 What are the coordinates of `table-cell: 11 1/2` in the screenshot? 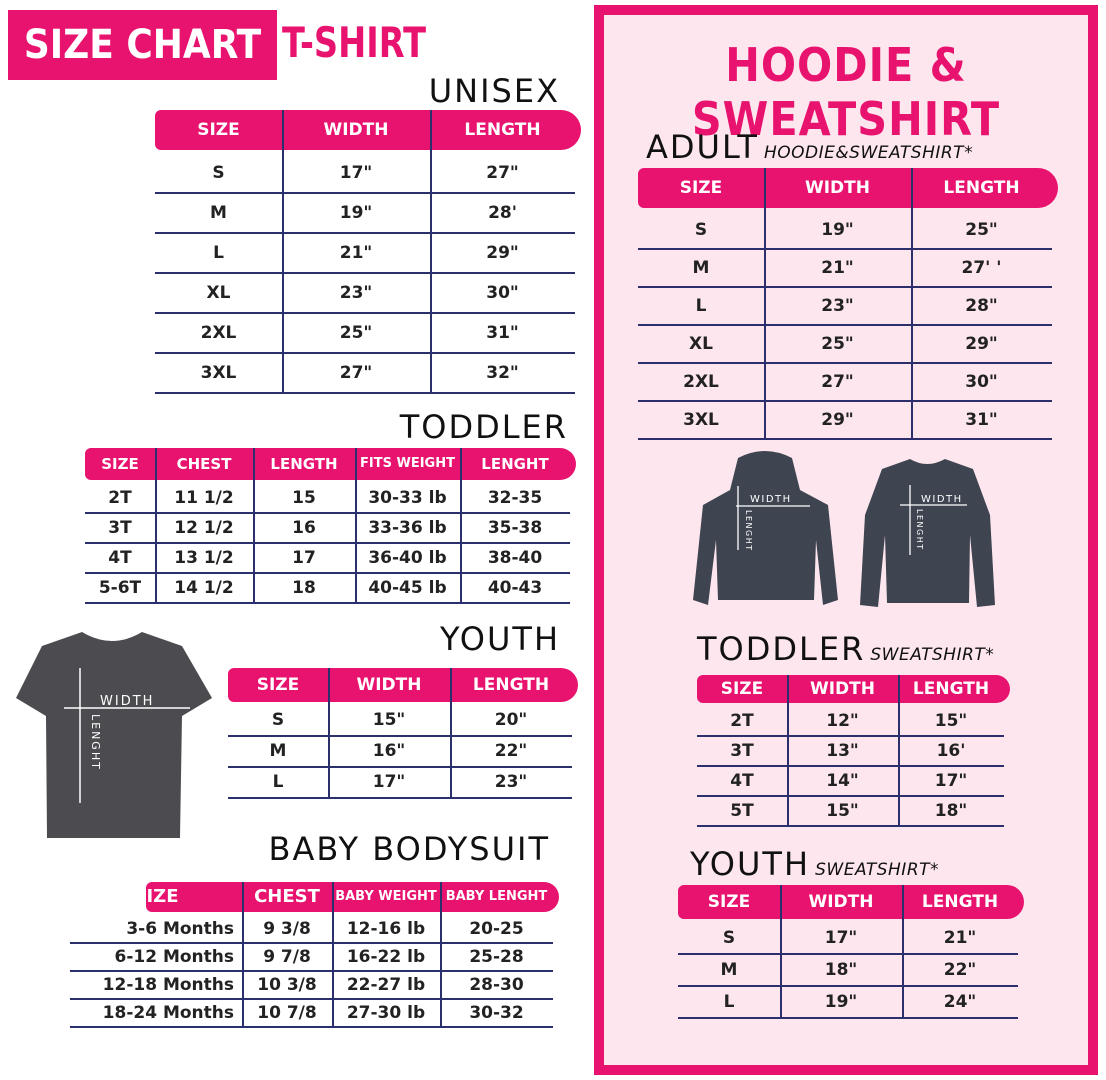 It's located at (204, 497).